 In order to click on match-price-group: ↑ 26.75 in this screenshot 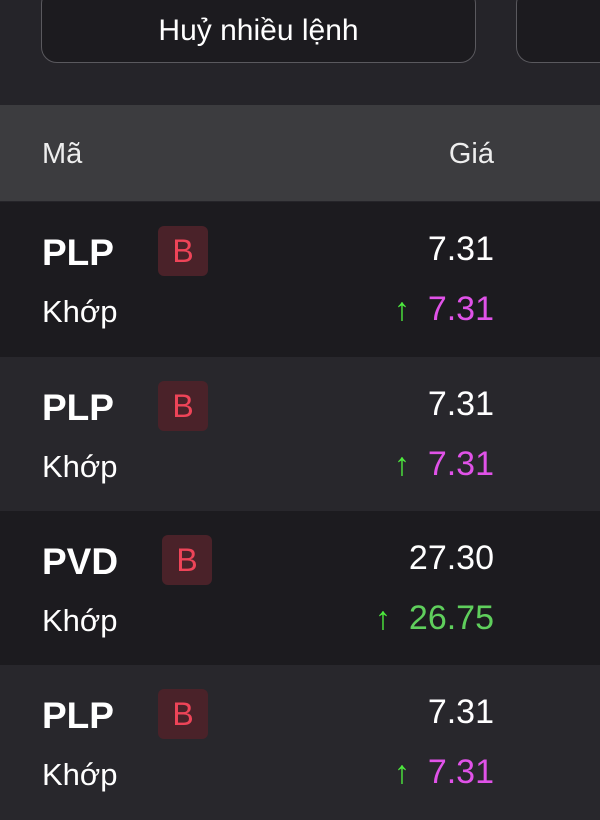, I will do `click(434, 618)`.